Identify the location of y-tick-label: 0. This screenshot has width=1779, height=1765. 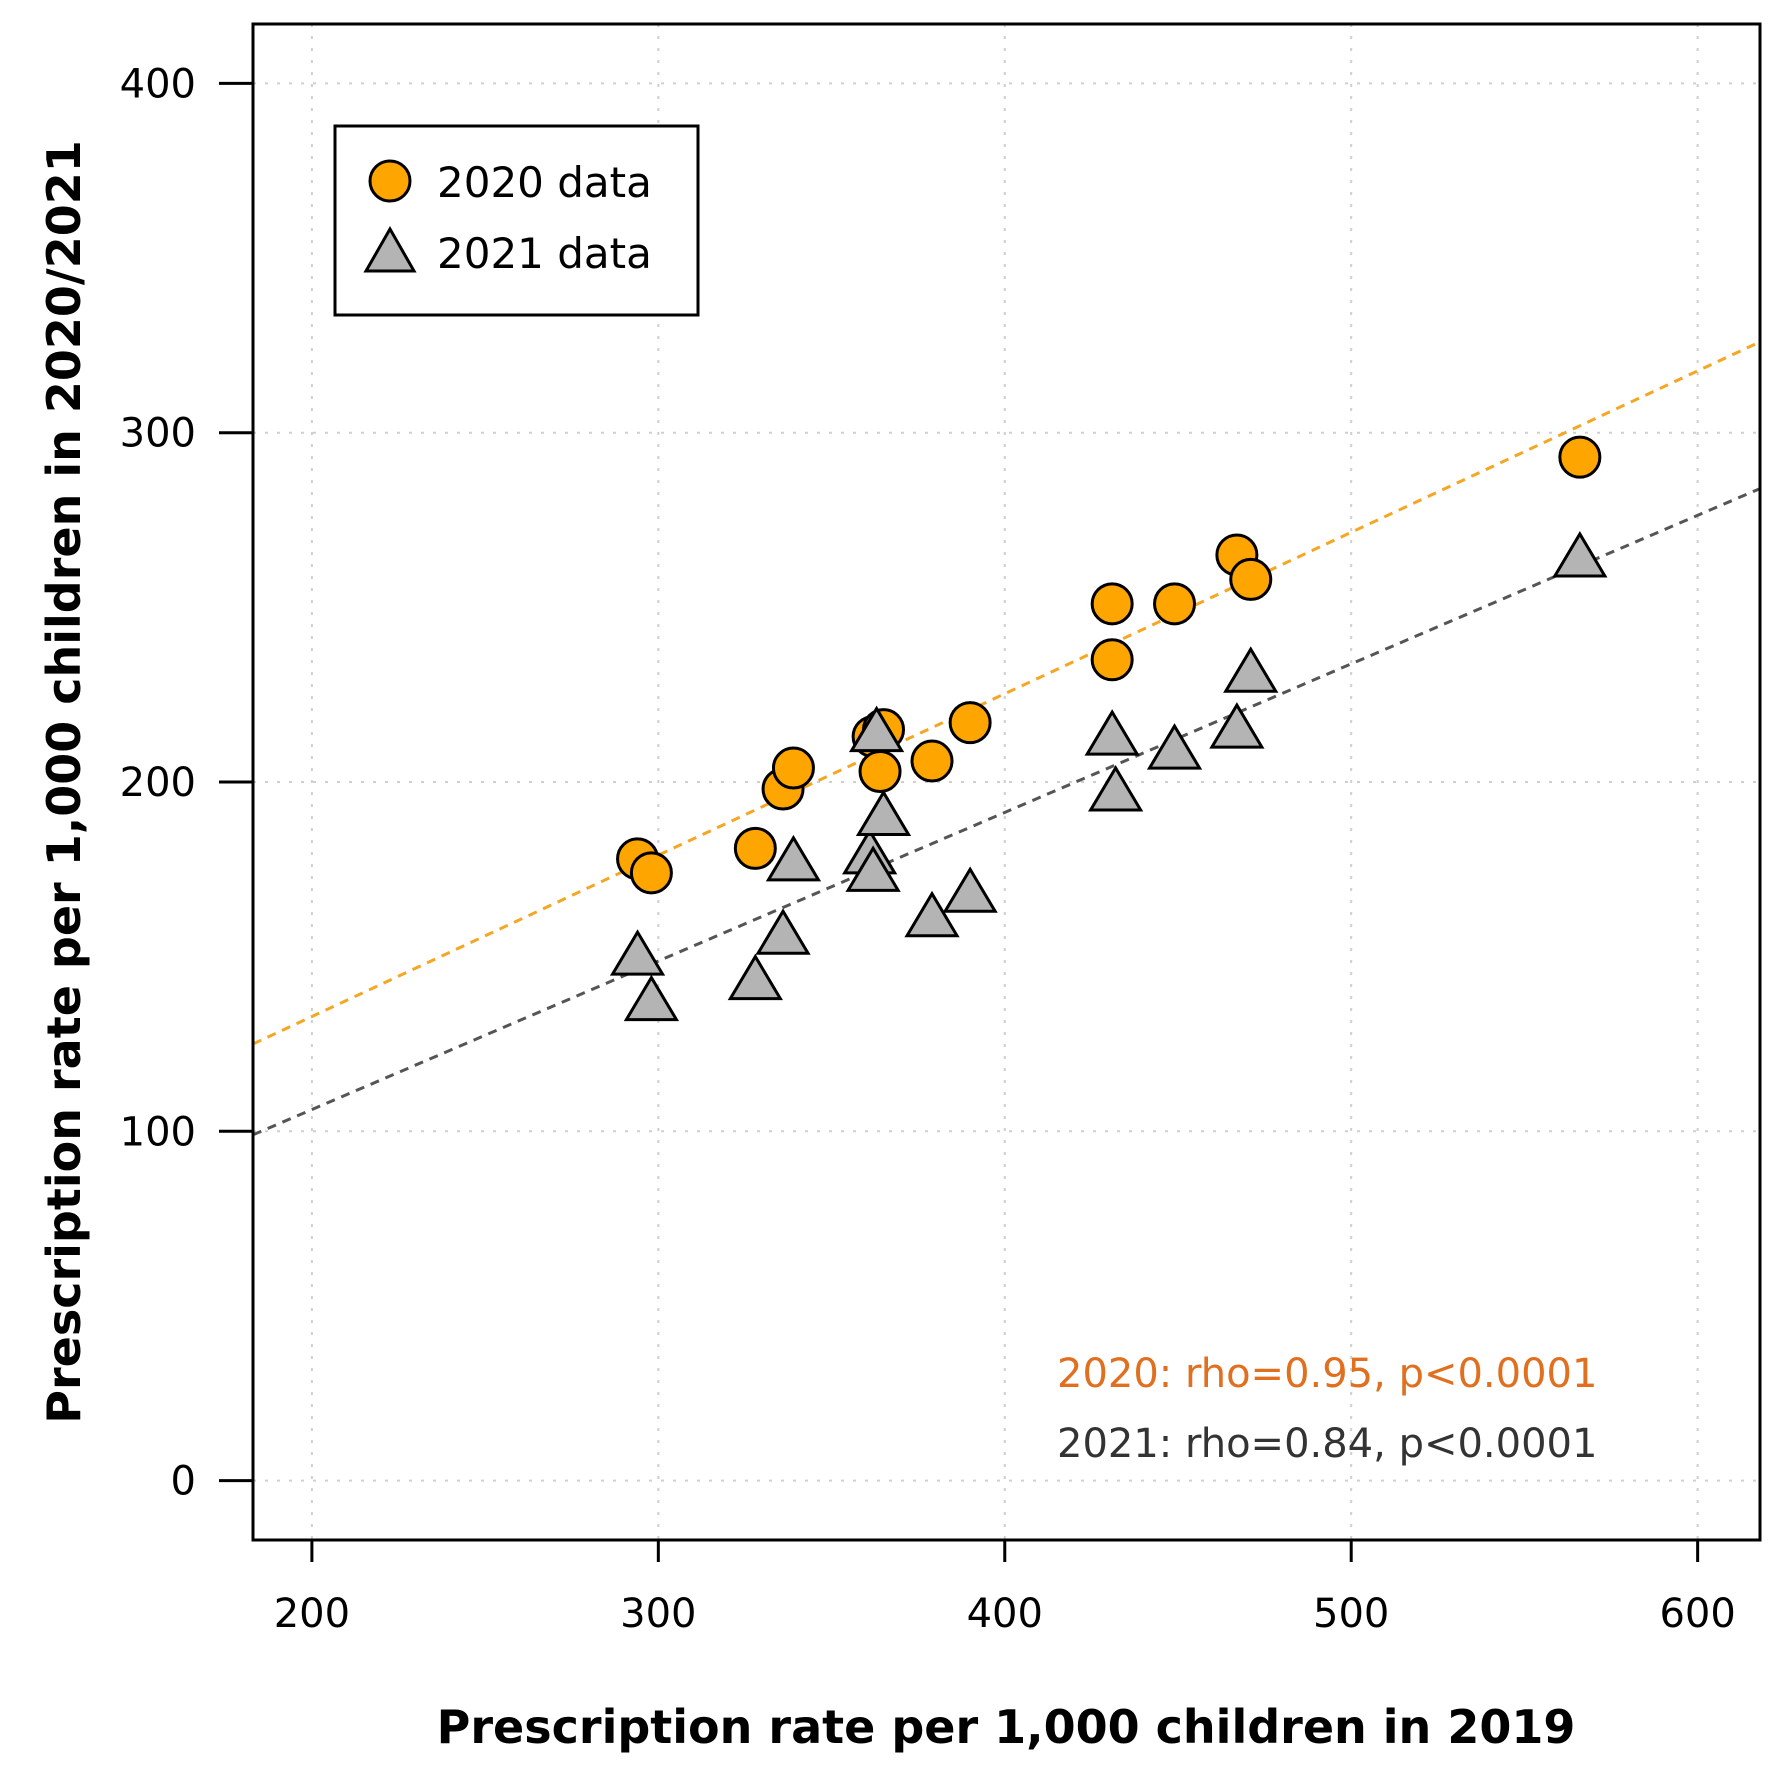
(183, 1482).